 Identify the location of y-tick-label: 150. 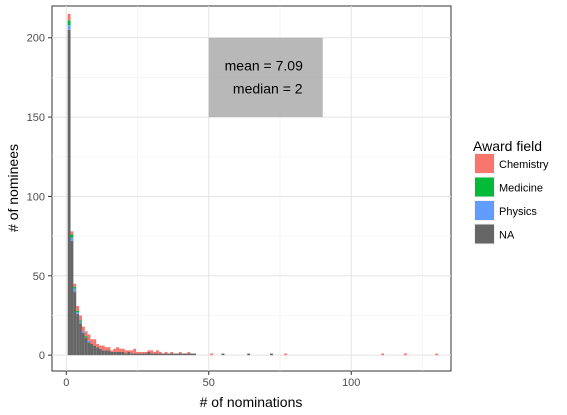
(36, 118).